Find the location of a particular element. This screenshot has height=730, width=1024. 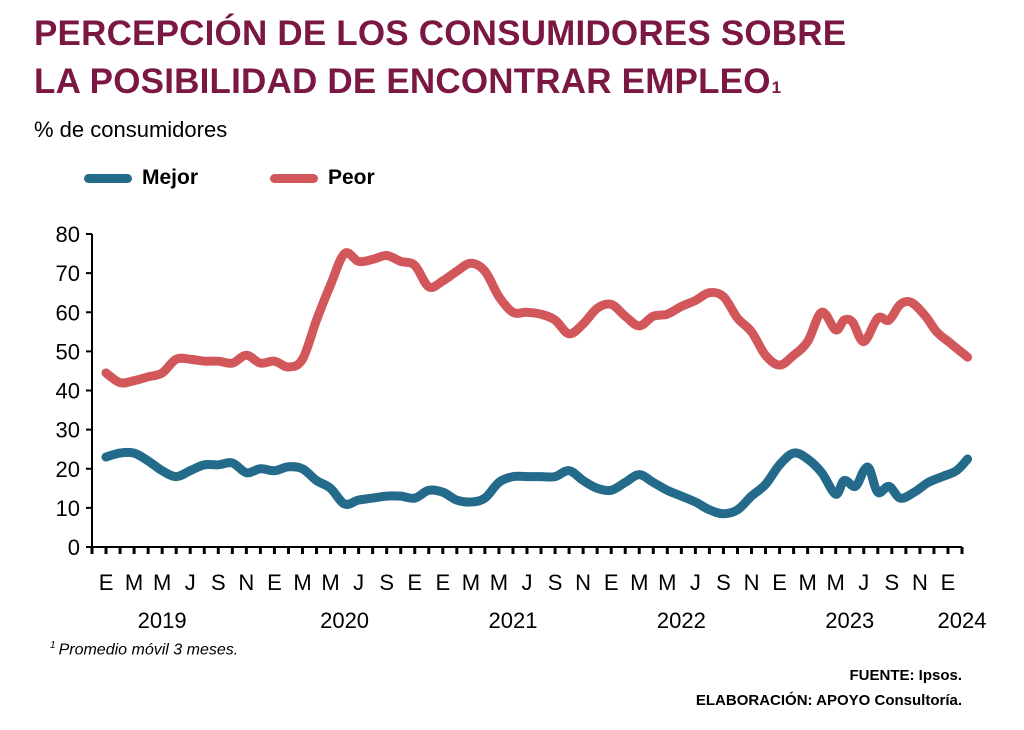

footnote-mark: 1 is located at coordinates (53, 645).